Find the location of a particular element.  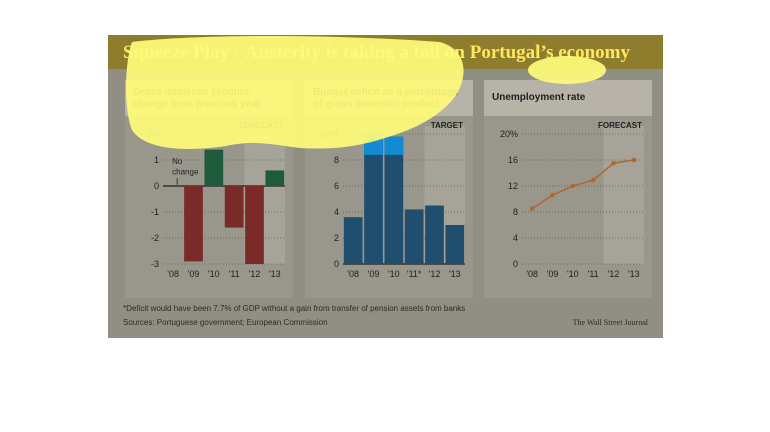

deficit-ytick-label: 2 is located at coordinates (336, 238).